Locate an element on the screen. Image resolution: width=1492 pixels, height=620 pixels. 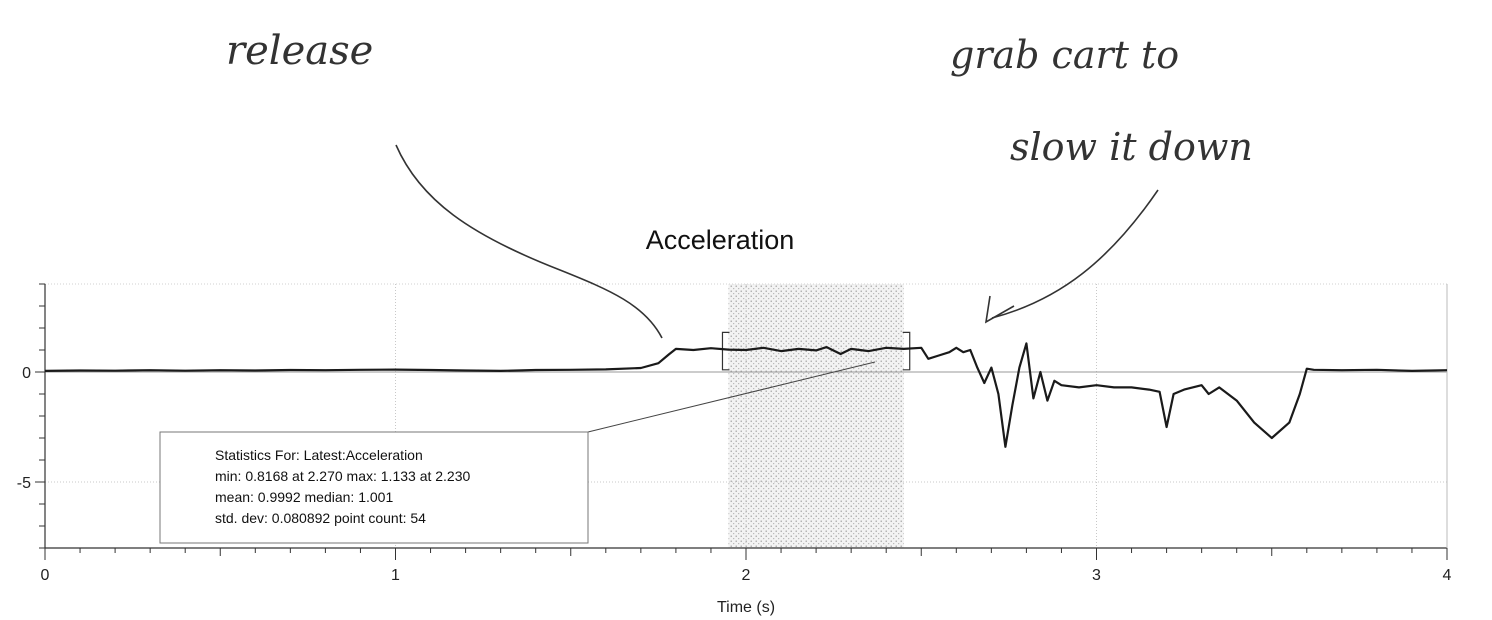
annotation-release-arrow is located at coordinates (529, 241).